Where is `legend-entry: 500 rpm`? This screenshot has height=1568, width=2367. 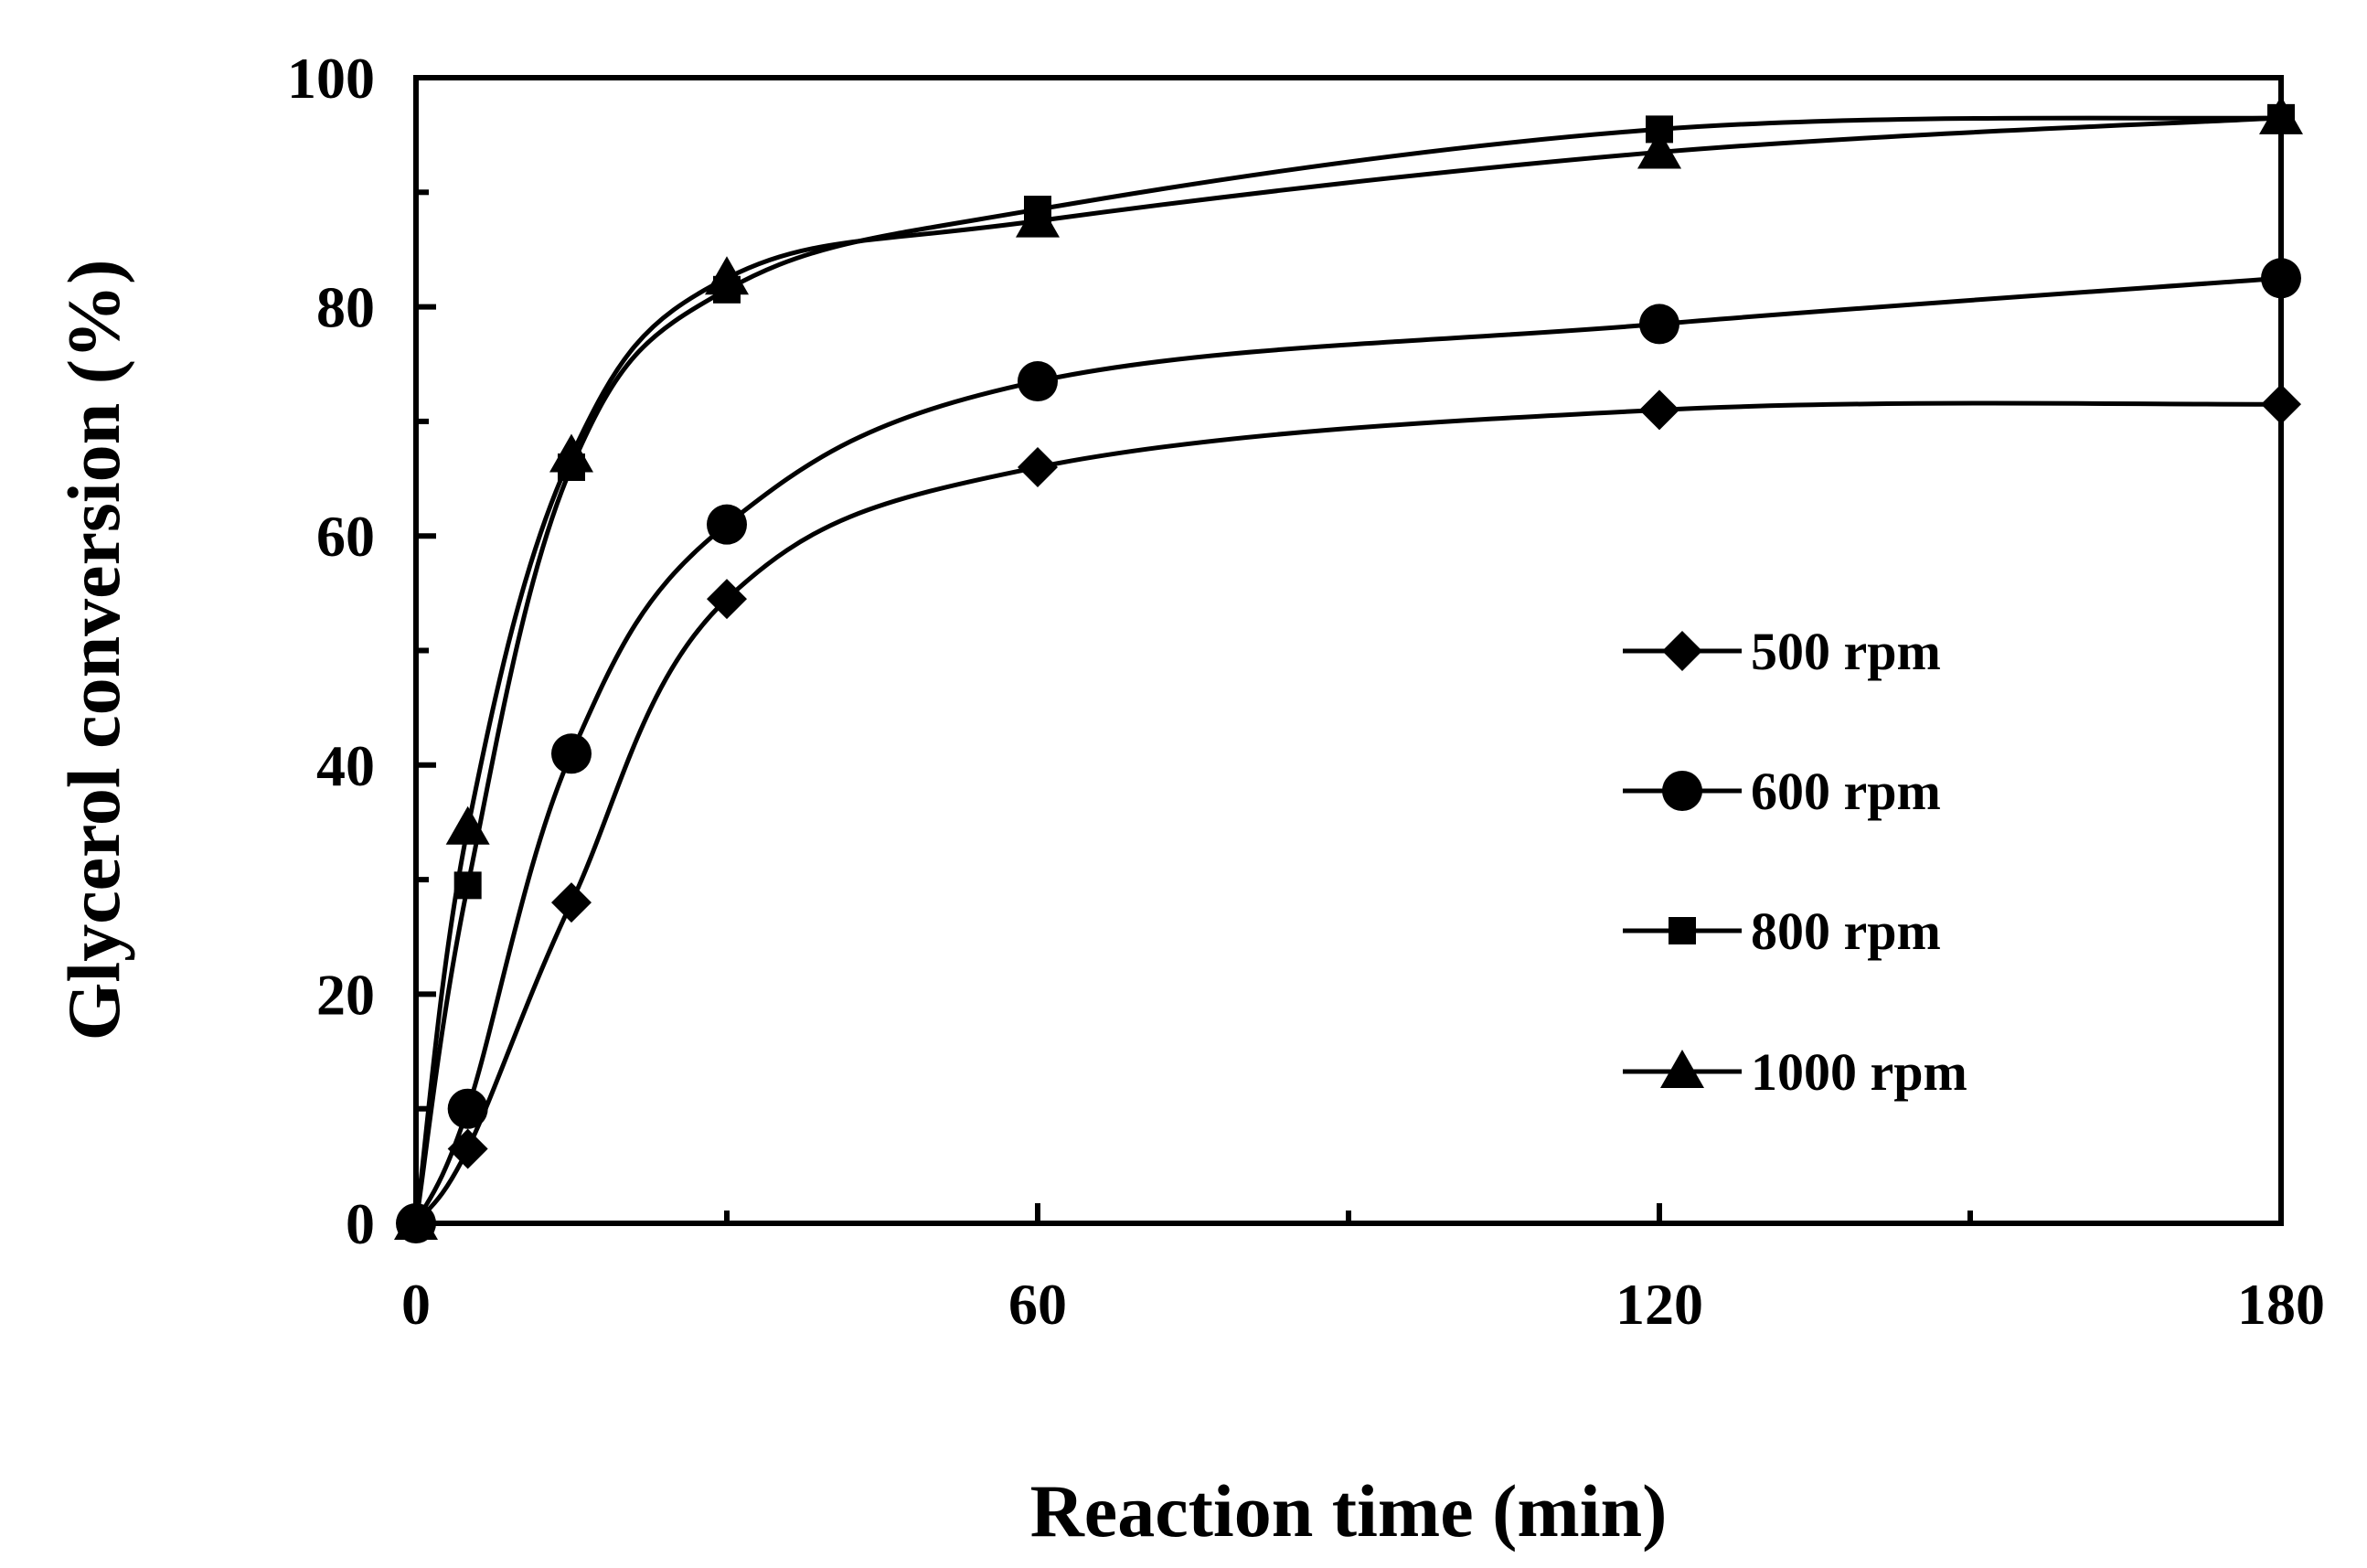
legend-entry: 500 rpm is located at coordinates (1782, 651).